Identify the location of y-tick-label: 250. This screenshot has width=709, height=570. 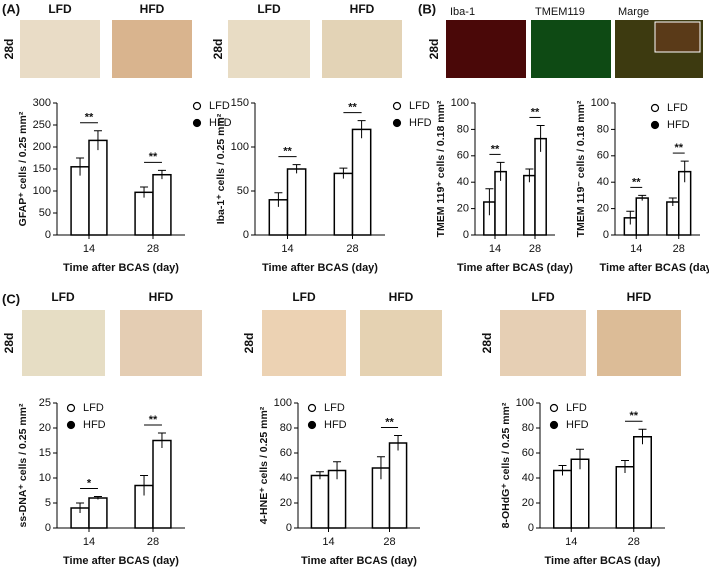
(42, 125).